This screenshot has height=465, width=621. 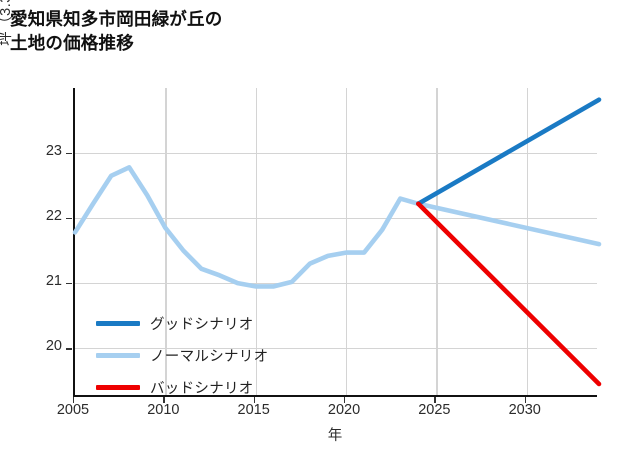 I want to click on x-axis-tick-label: 2005, so click(x=73, y=410).